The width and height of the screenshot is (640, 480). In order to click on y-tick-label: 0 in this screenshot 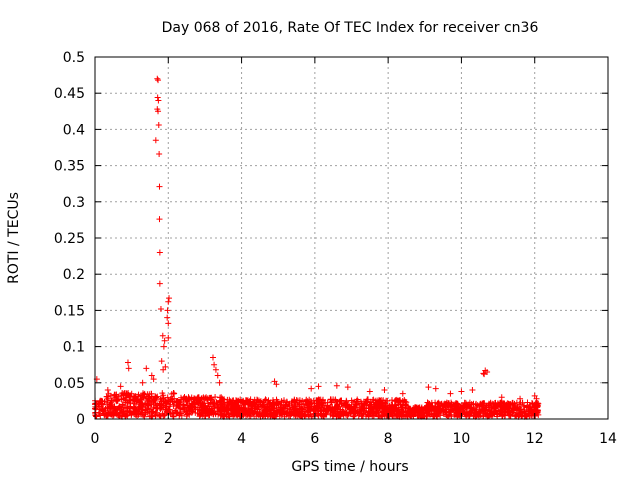, I will do `click(80, 420)`.